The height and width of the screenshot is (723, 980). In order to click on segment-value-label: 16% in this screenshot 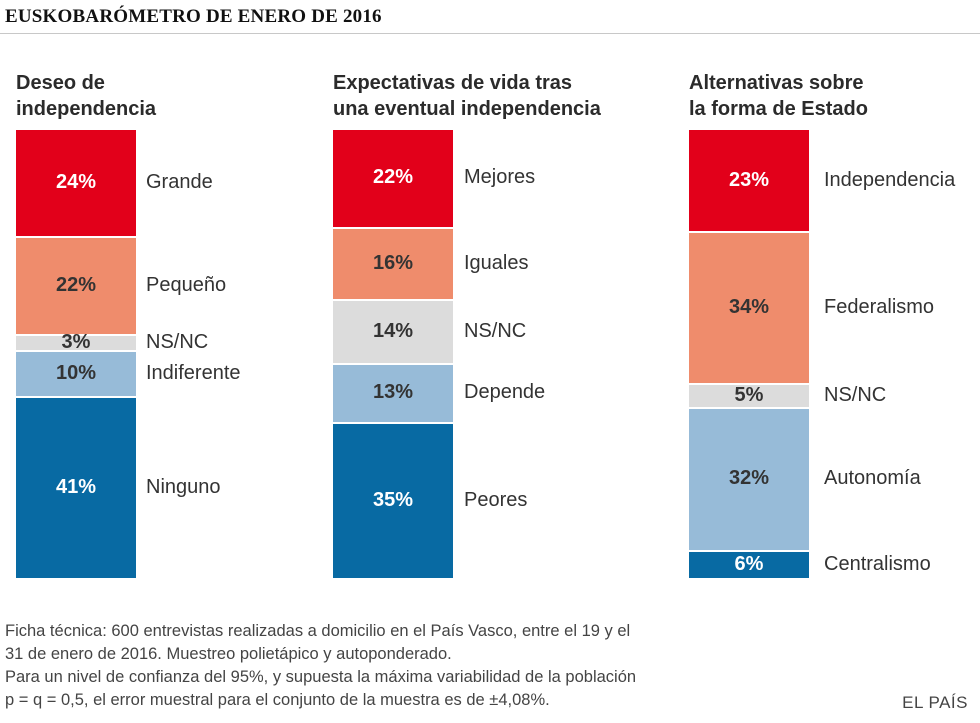, I will do `click(393, 263)`.